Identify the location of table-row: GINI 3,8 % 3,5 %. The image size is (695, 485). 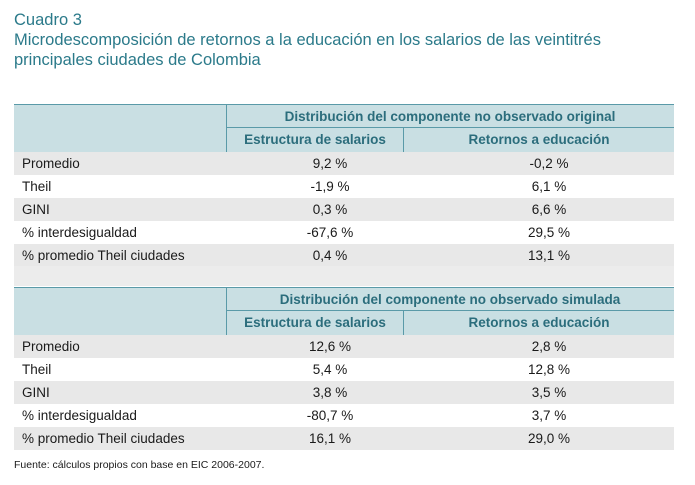
(344, 392).